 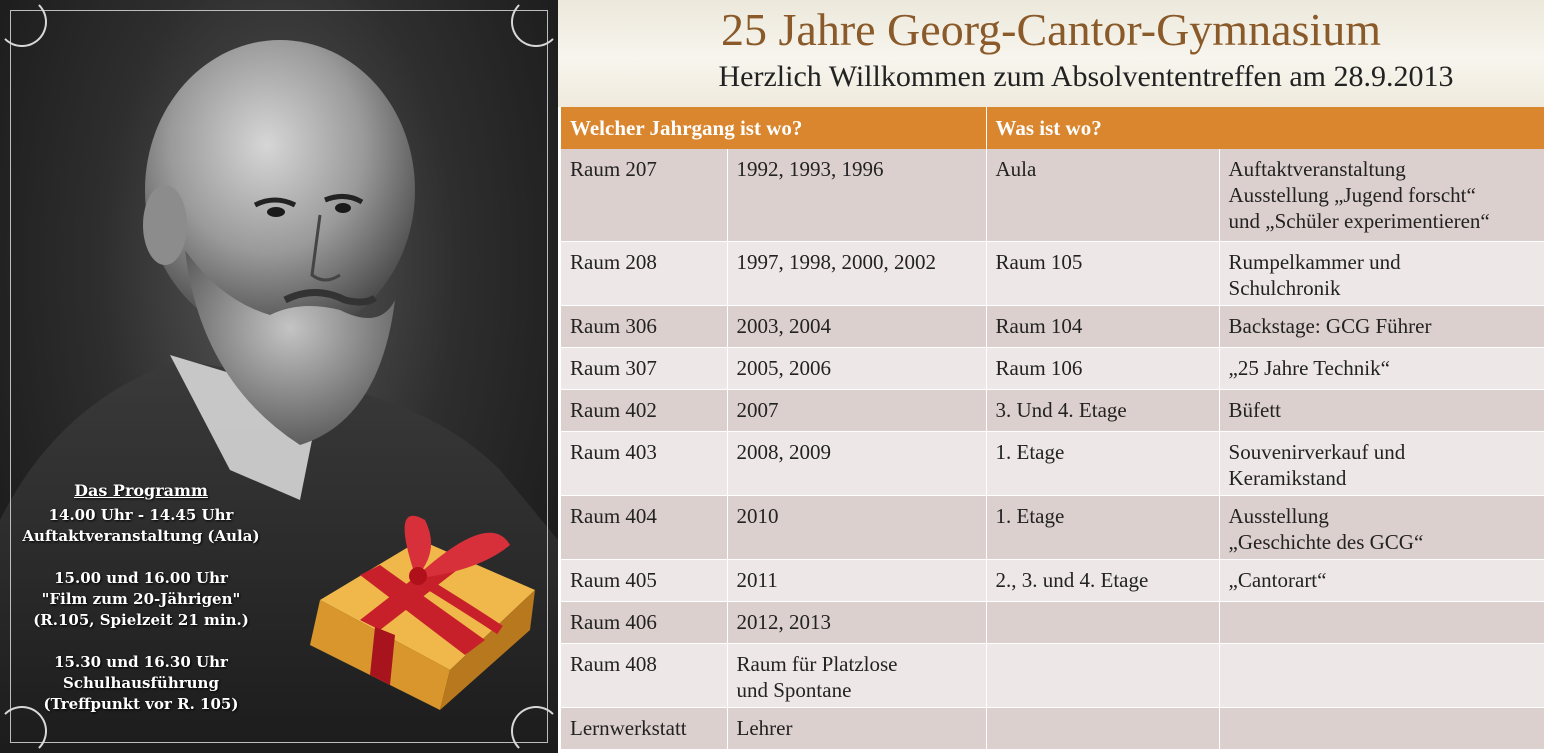 What do you see at coordinates (644, 326) in the screenshot?
I see `room-cell: Raum 306` at bounding box center [644, 326].